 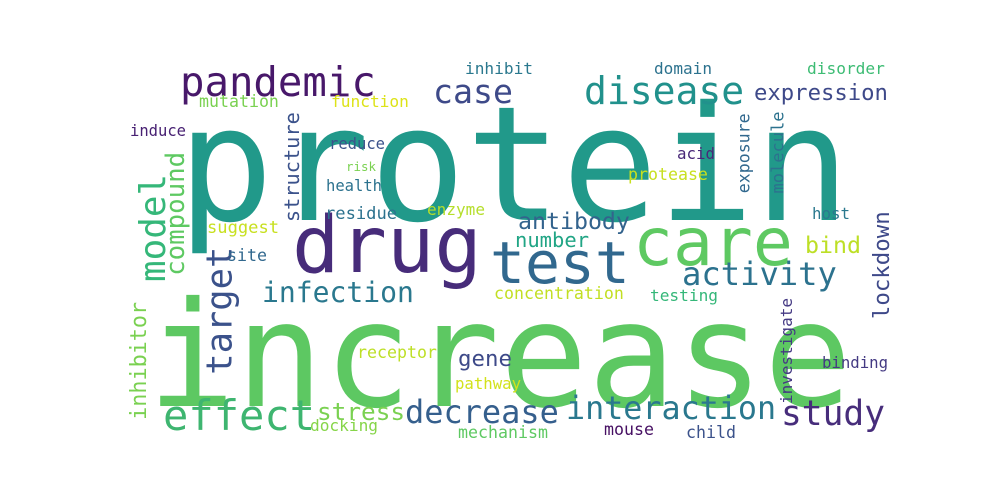 What do you see at coordinates (683, 68) in the screenshot?
I see `word-domain: domain` at bounding box center [683, 68].